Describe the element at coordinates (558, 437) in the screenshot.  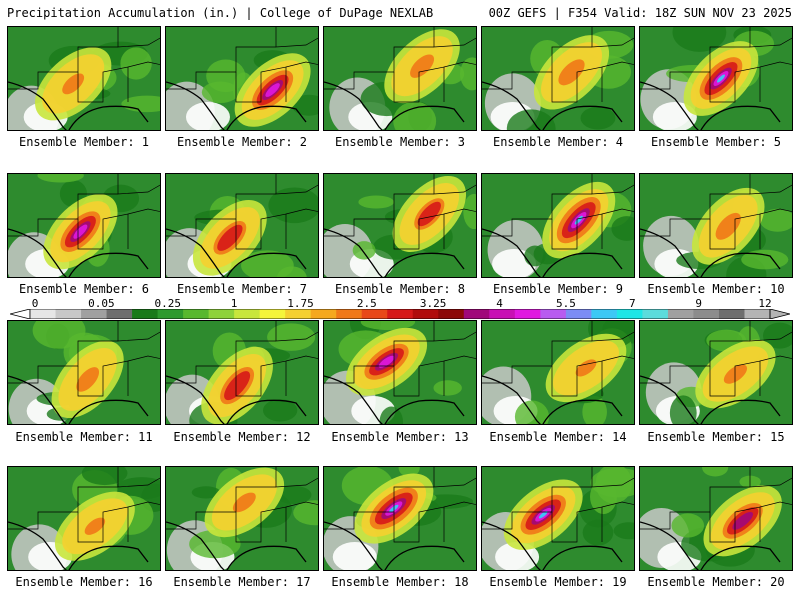
I see `member-label: Ensemble Member: 14` at that location.